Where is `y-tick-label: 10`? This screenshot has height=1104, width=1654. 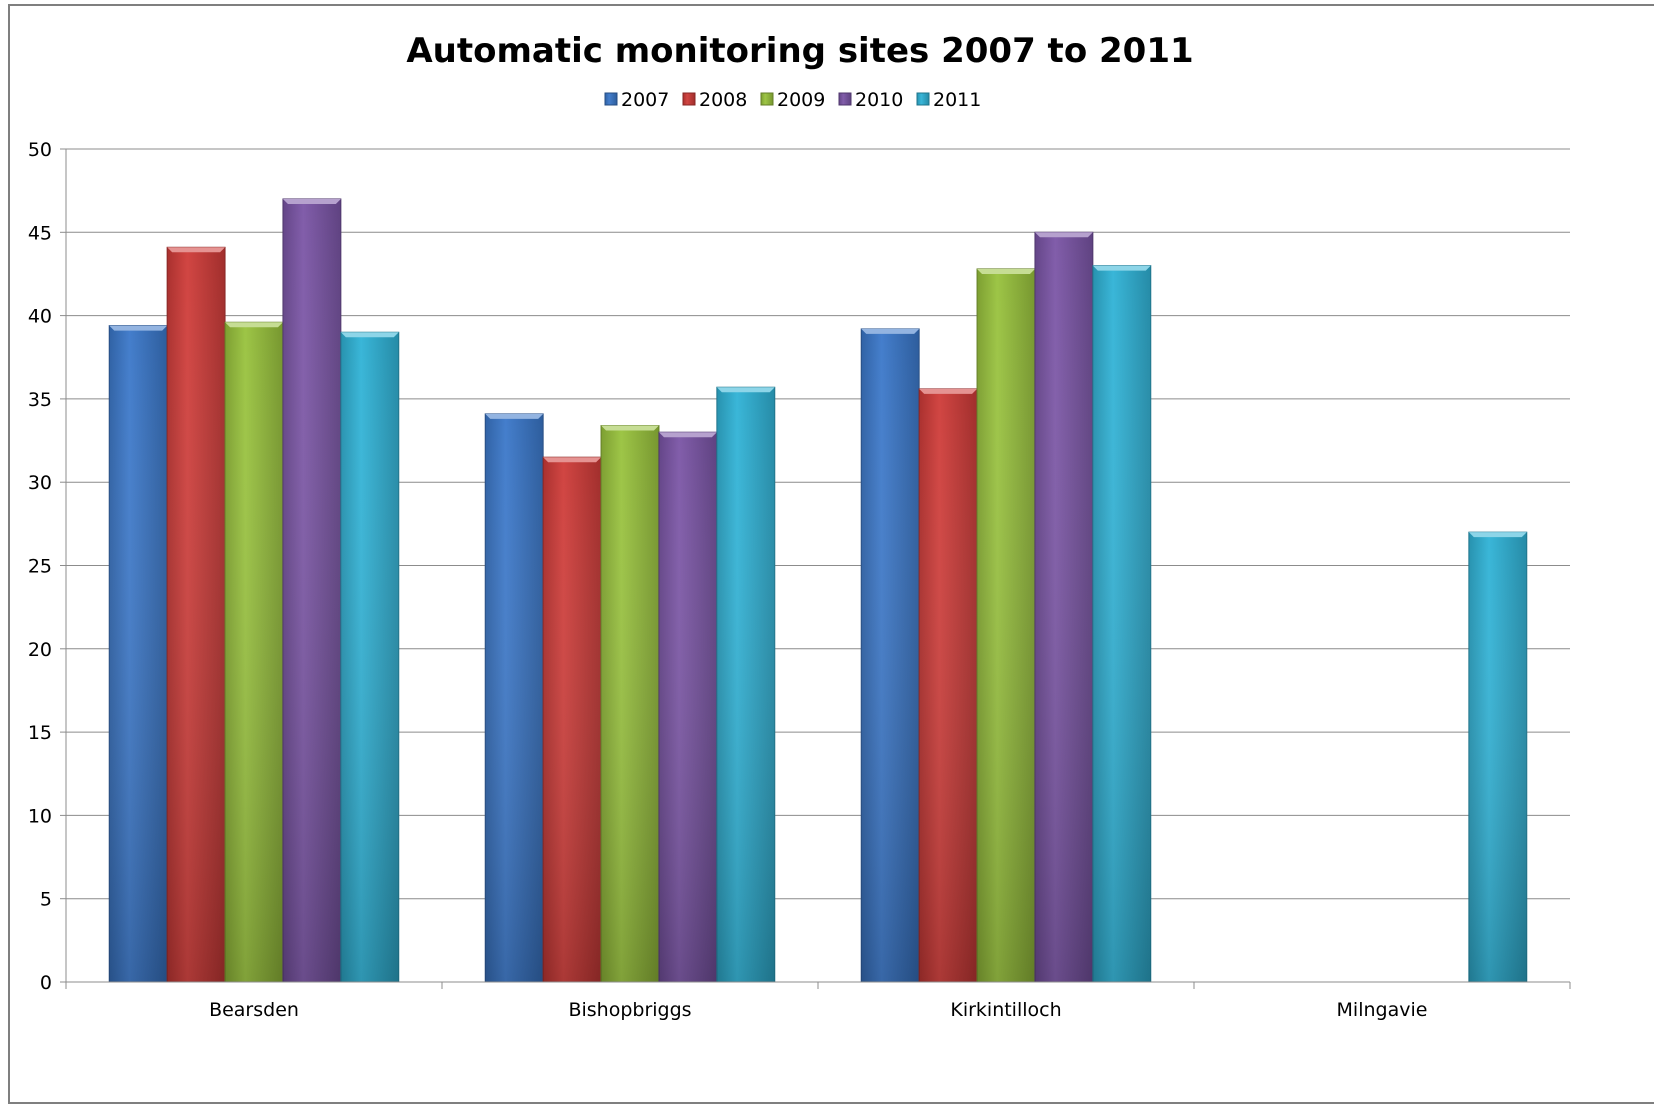
y-tick-label: 10 is located at coordinates (40, 816).